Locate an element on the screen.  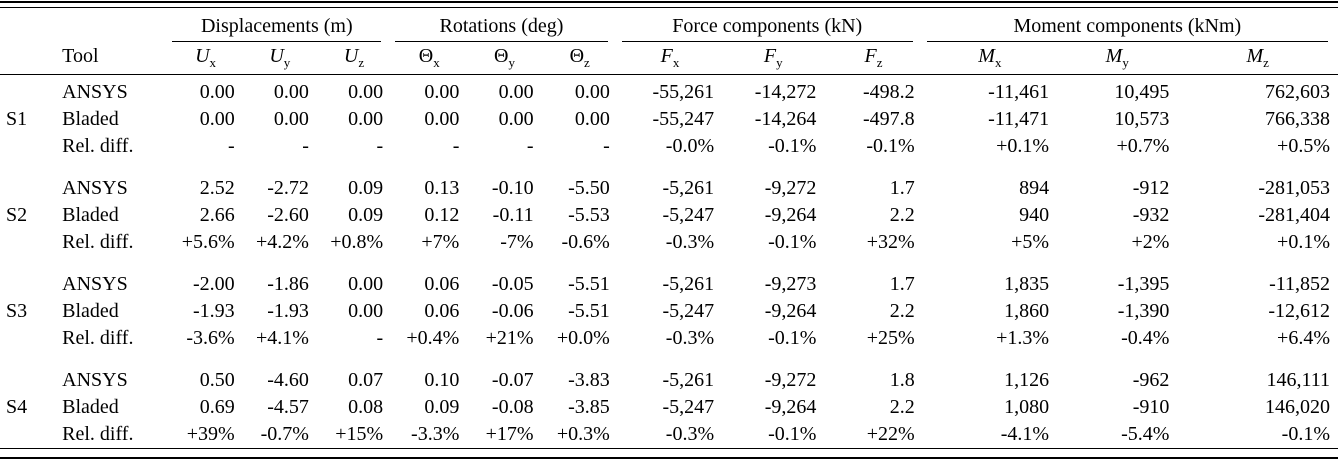
section-label: S1 is located at coordinates (17, 119).